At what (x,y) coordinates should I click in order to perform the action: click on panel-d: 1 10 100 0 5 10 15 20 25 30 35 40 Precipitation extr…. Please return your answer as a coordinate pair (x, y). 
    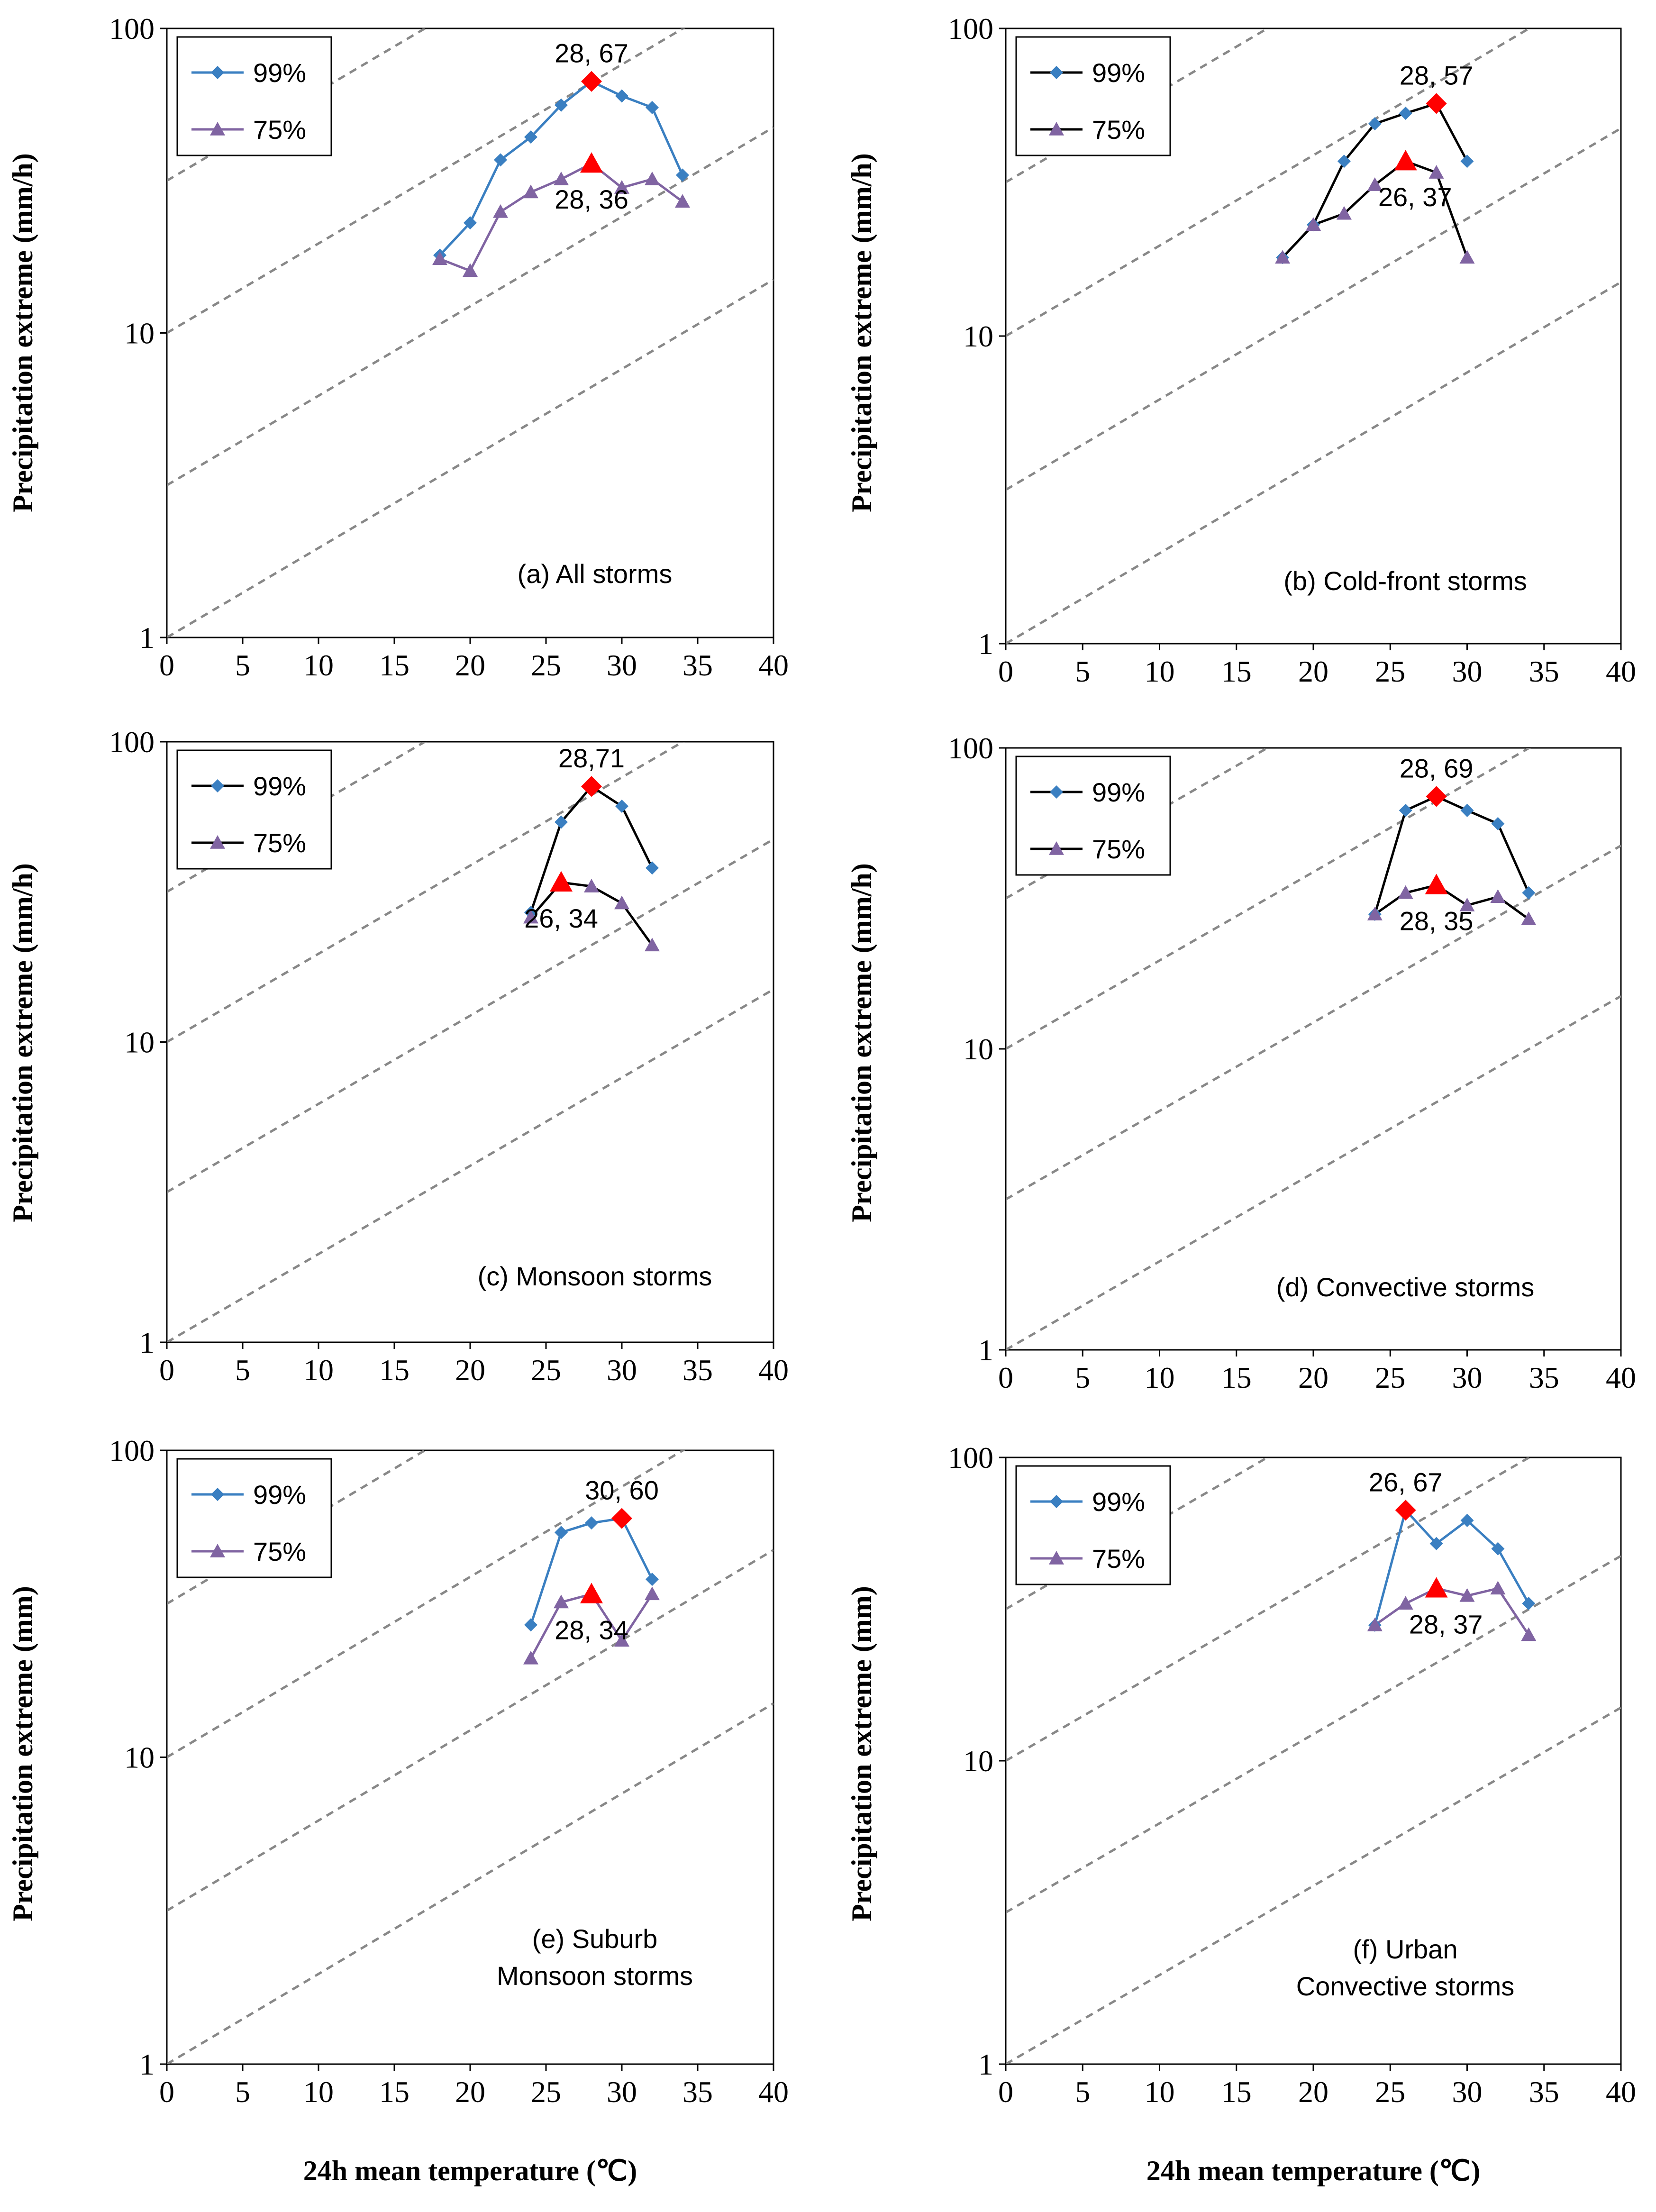
    Looking at the image, I should click on (1241, 1062).